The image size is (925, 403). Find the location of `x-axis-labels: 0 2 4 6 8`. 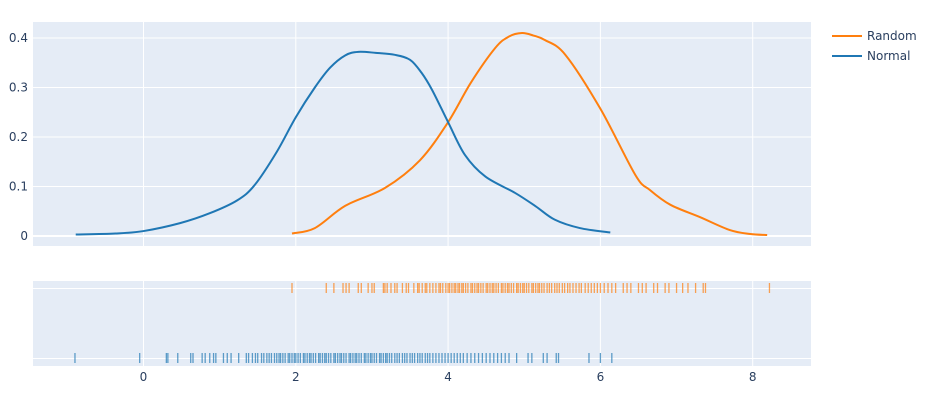

x-axis-labels: 0 2 4 6 8 is located at coordinates (448, 377).